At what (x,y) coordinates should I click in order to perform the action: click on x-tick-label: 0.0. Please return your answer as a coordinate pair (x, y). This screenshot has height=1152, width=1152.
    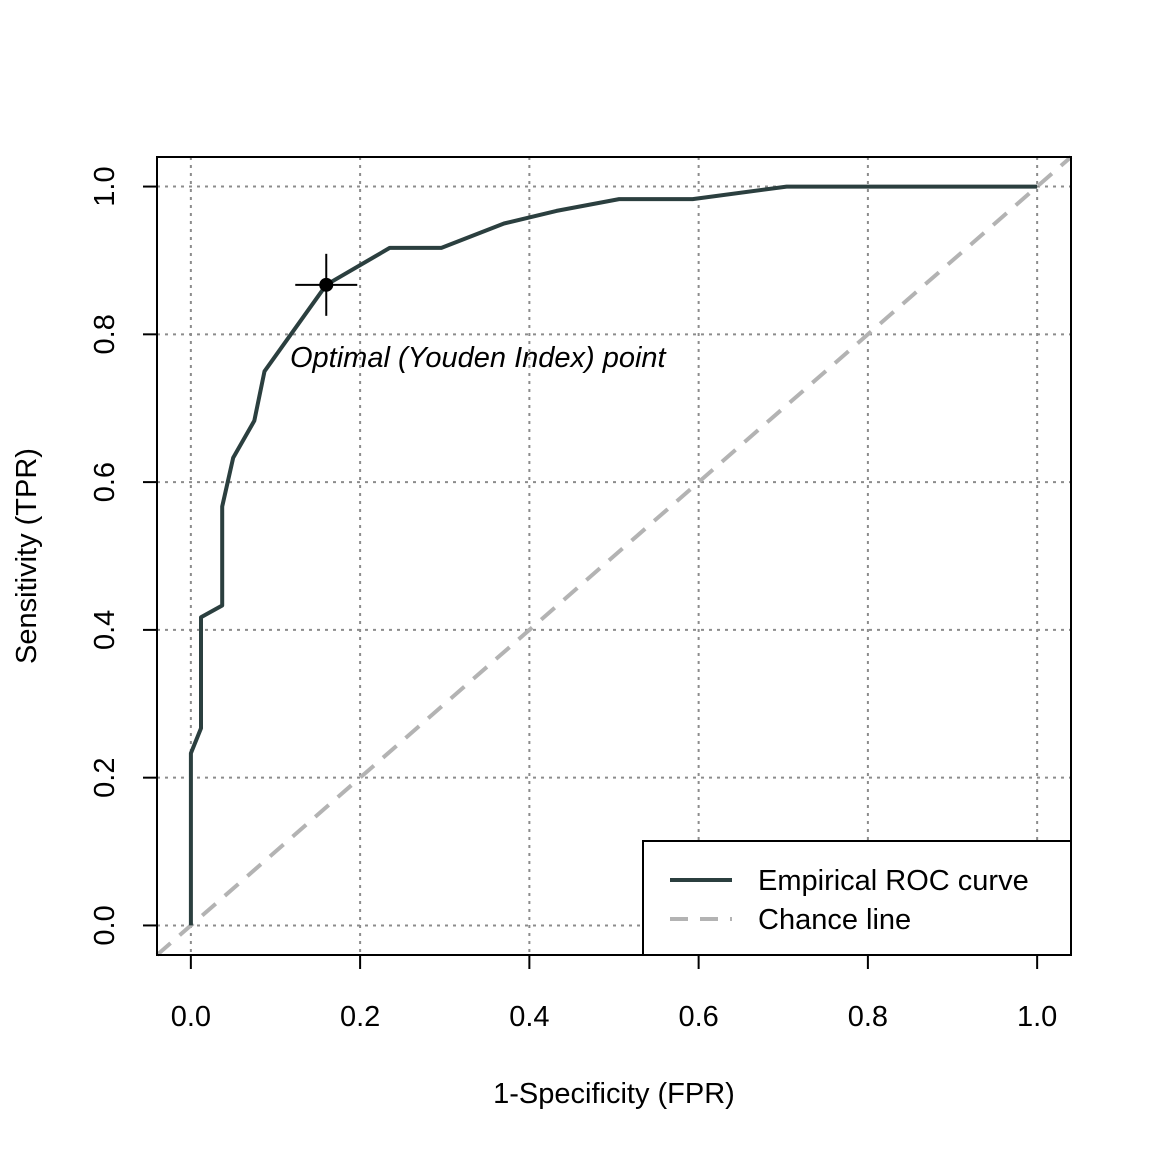
    Looking at the image, I should click on (191, 1017).